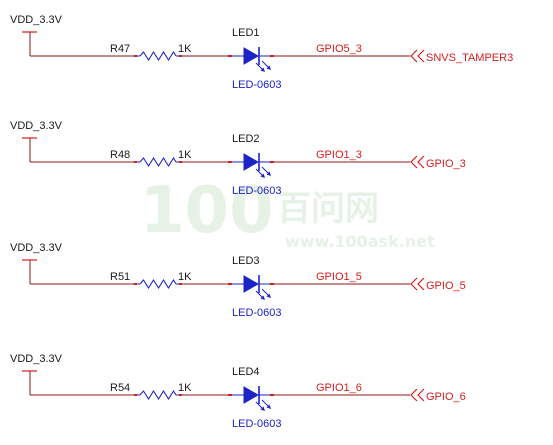 The image size is (553, 445). What do you see at coordinates (339, 388) in the screenshot?
I see `net-label: GPIO1_6` at bounding box center [339, 388].